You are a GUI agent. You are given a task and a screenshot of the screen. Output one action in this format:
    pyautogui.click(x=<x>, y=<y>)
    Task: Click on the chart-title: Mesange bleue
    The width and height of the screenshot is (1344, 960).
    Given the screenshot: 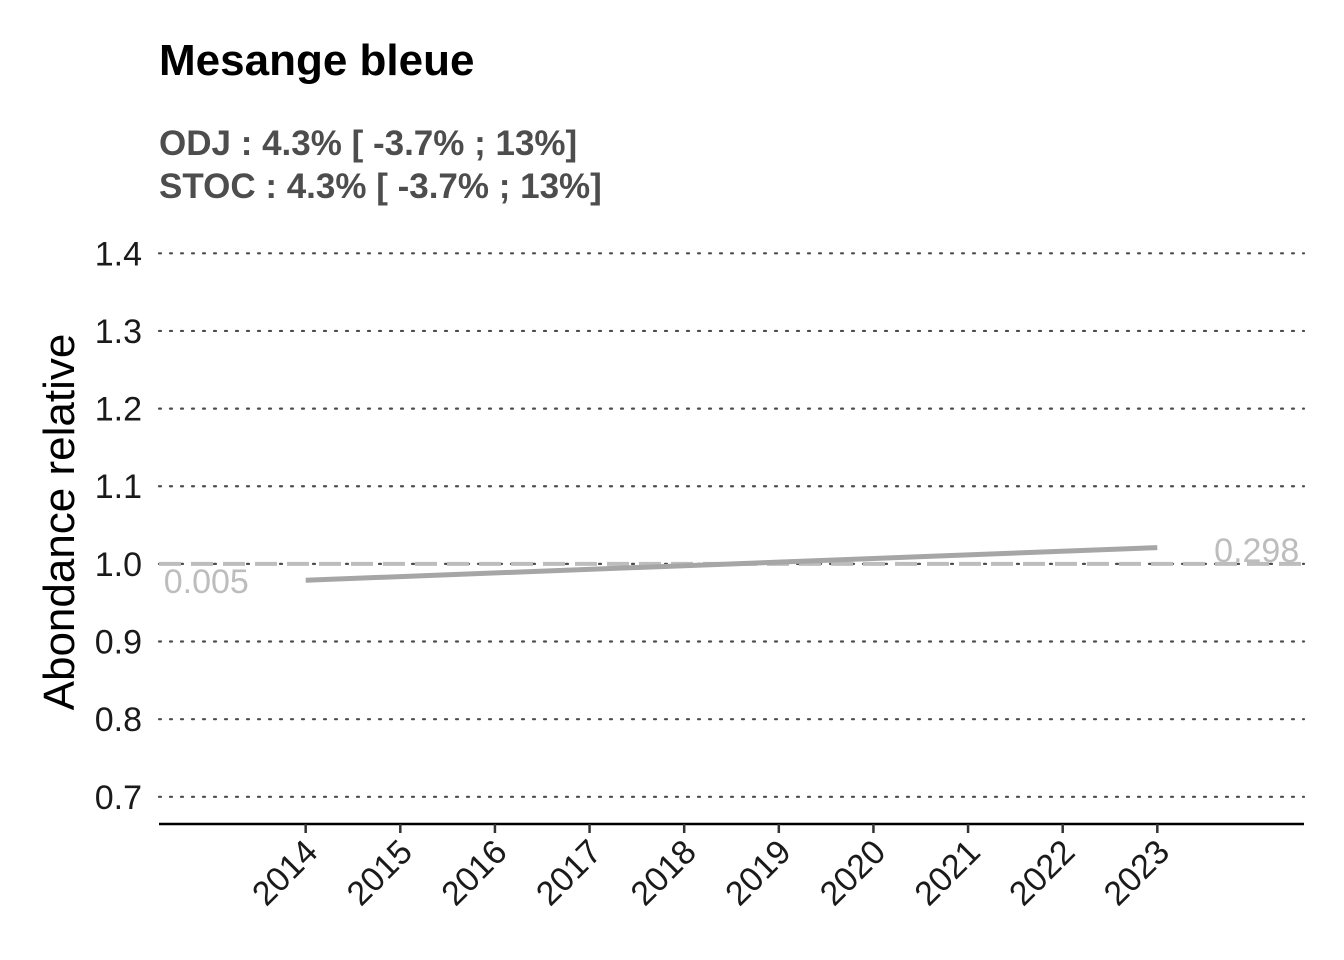 What is the action you would take?
    pyautogui.click(x=316, y=60)
    